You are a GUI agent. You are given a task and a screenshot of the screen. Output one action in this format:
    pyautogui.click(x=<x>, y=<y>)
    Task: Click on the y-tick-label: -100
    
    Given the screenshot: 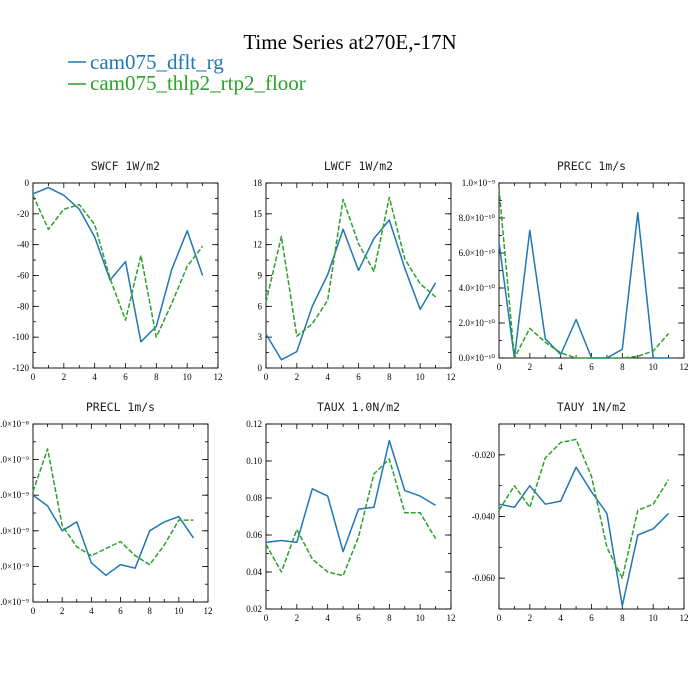 What is the action you would take?
    pyautogui.click(x=21, y=337)
    